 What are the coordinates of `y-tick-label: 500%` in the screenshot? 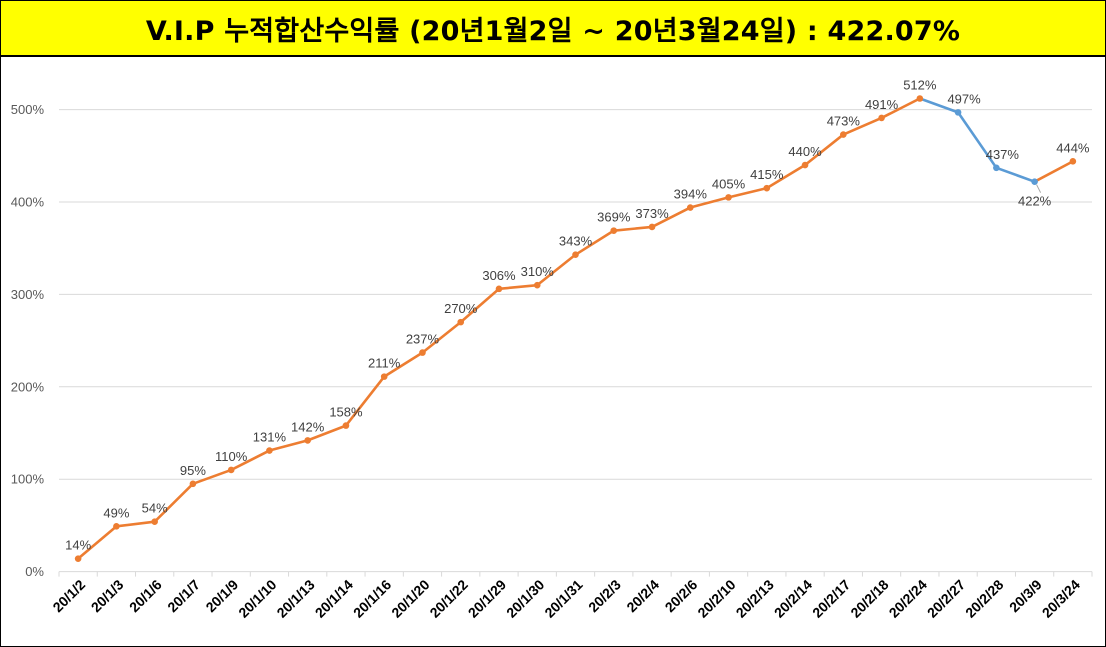 It's located at (28, 109).